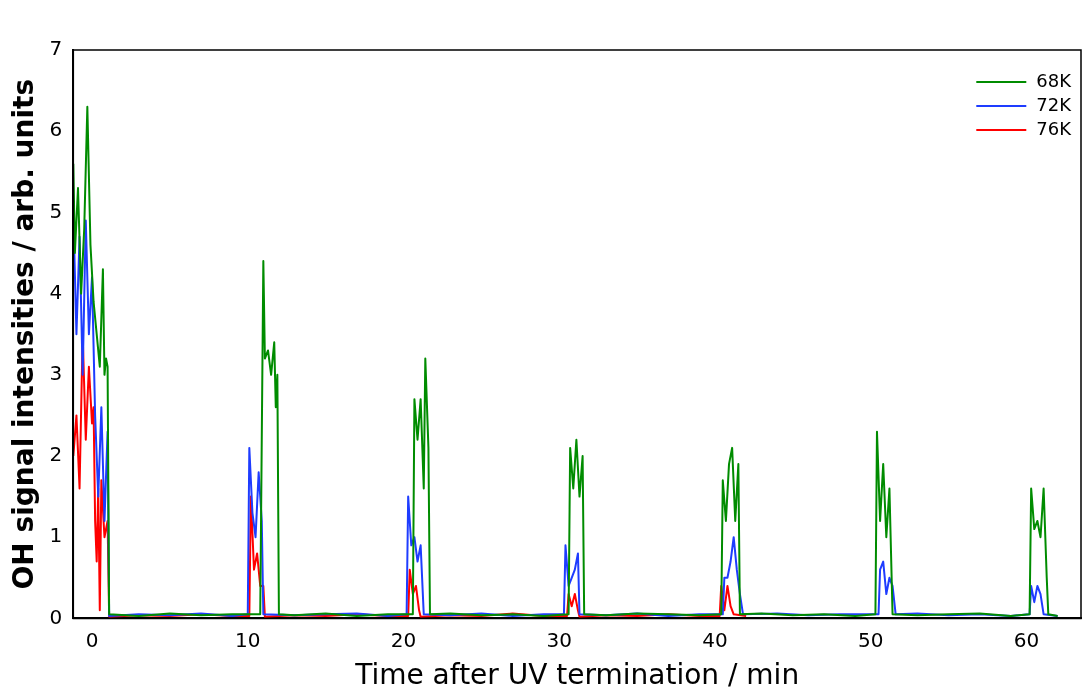  I want to click on y-tick-label: 5, so click(56, 210).